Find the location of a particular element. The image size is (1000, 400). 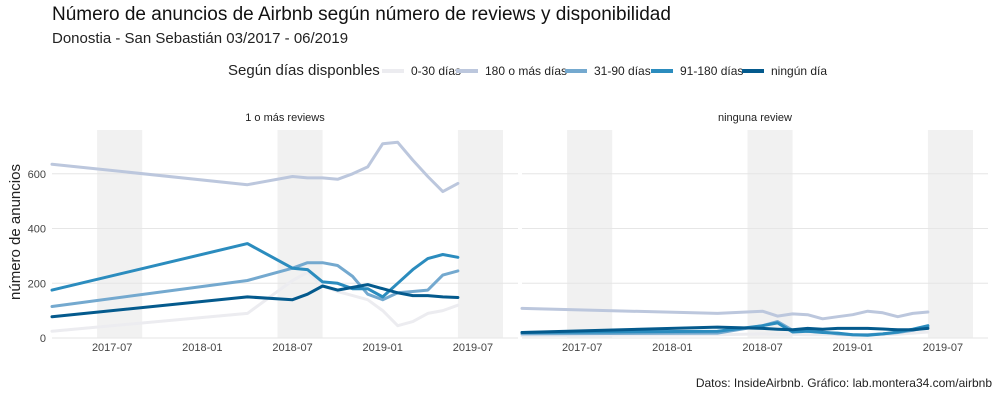

legend-label-0-30: 0-30 días is located at coordinates (436, 71).